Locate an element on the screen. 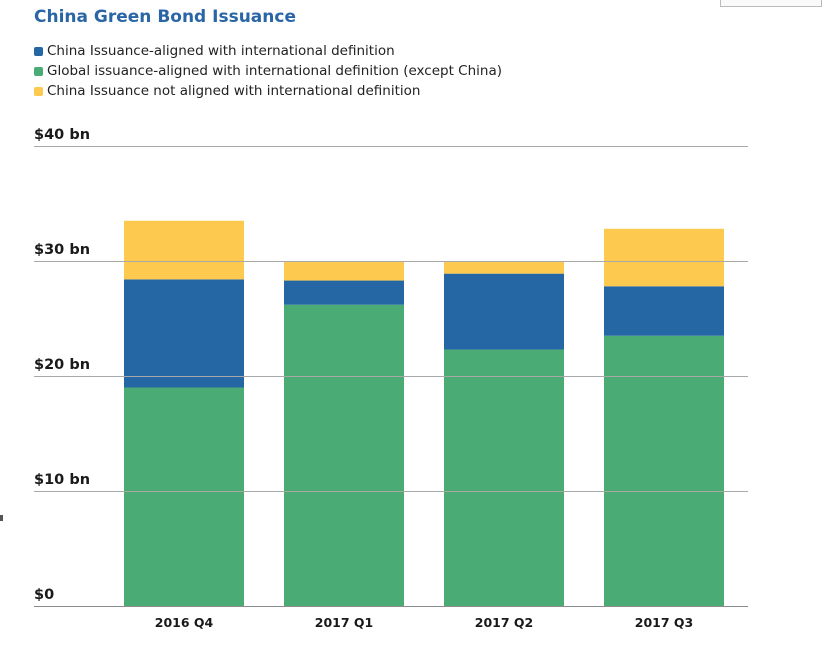  y-tick-label: $40 bn is located at coordinates (62, 135).